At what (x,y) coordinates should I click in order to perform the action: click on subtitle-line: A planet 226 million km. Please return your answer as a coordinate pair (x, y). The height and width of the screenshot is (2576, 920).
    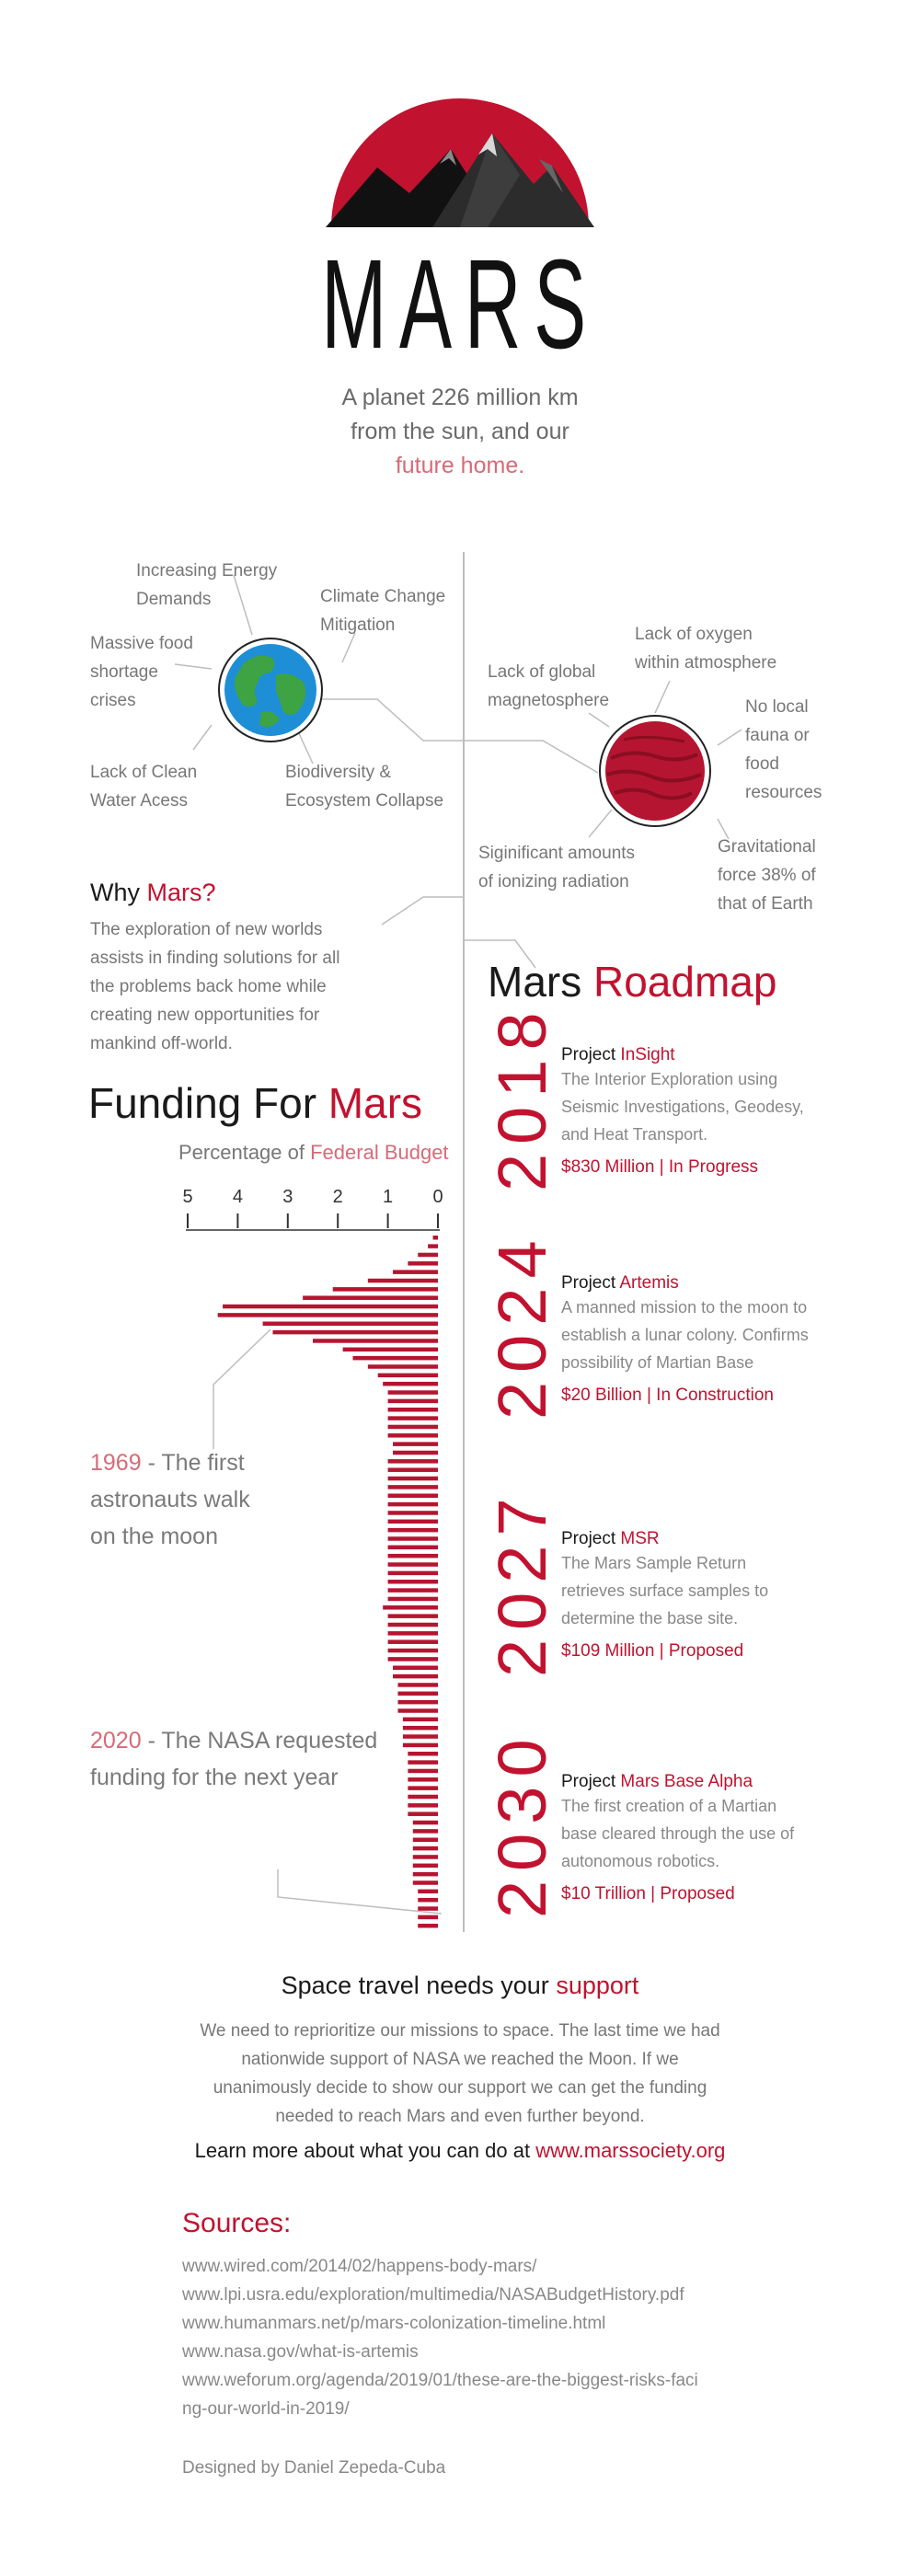
    Looking at the image, I should click on (460, 397).